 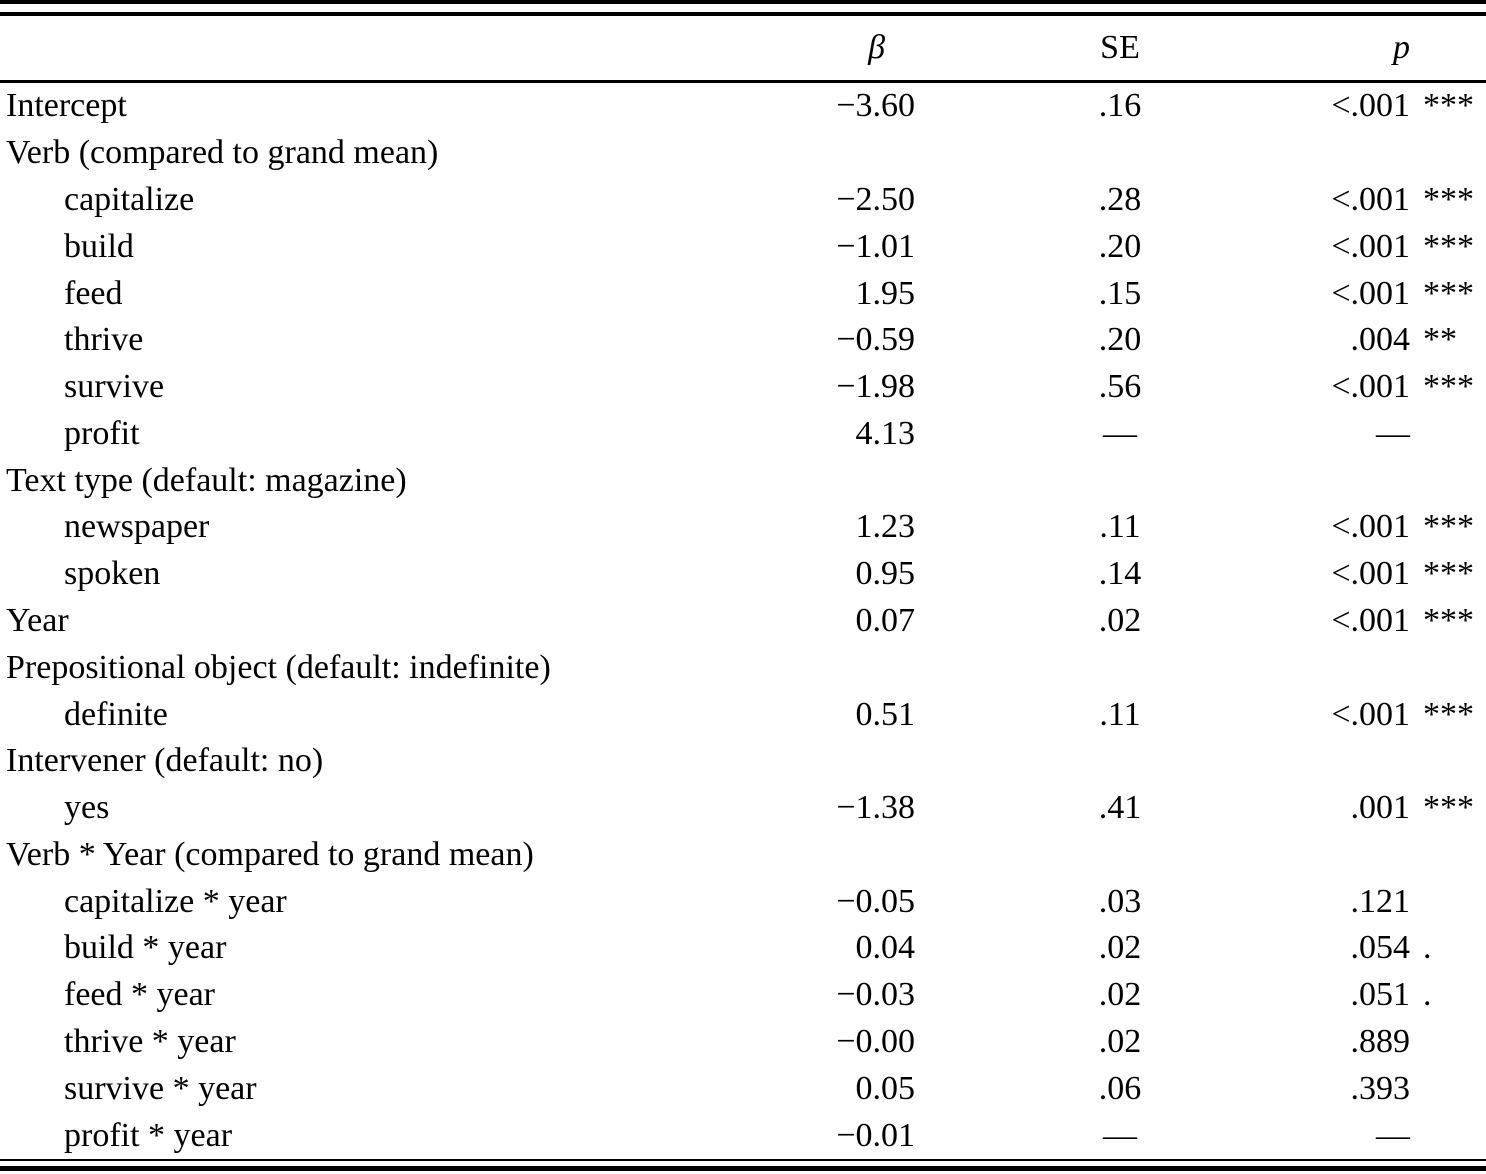 What do you see at coordinates (1427, 995) in the screenshot?
I see `significance-marker: .` at bounding box center [1427, 995].